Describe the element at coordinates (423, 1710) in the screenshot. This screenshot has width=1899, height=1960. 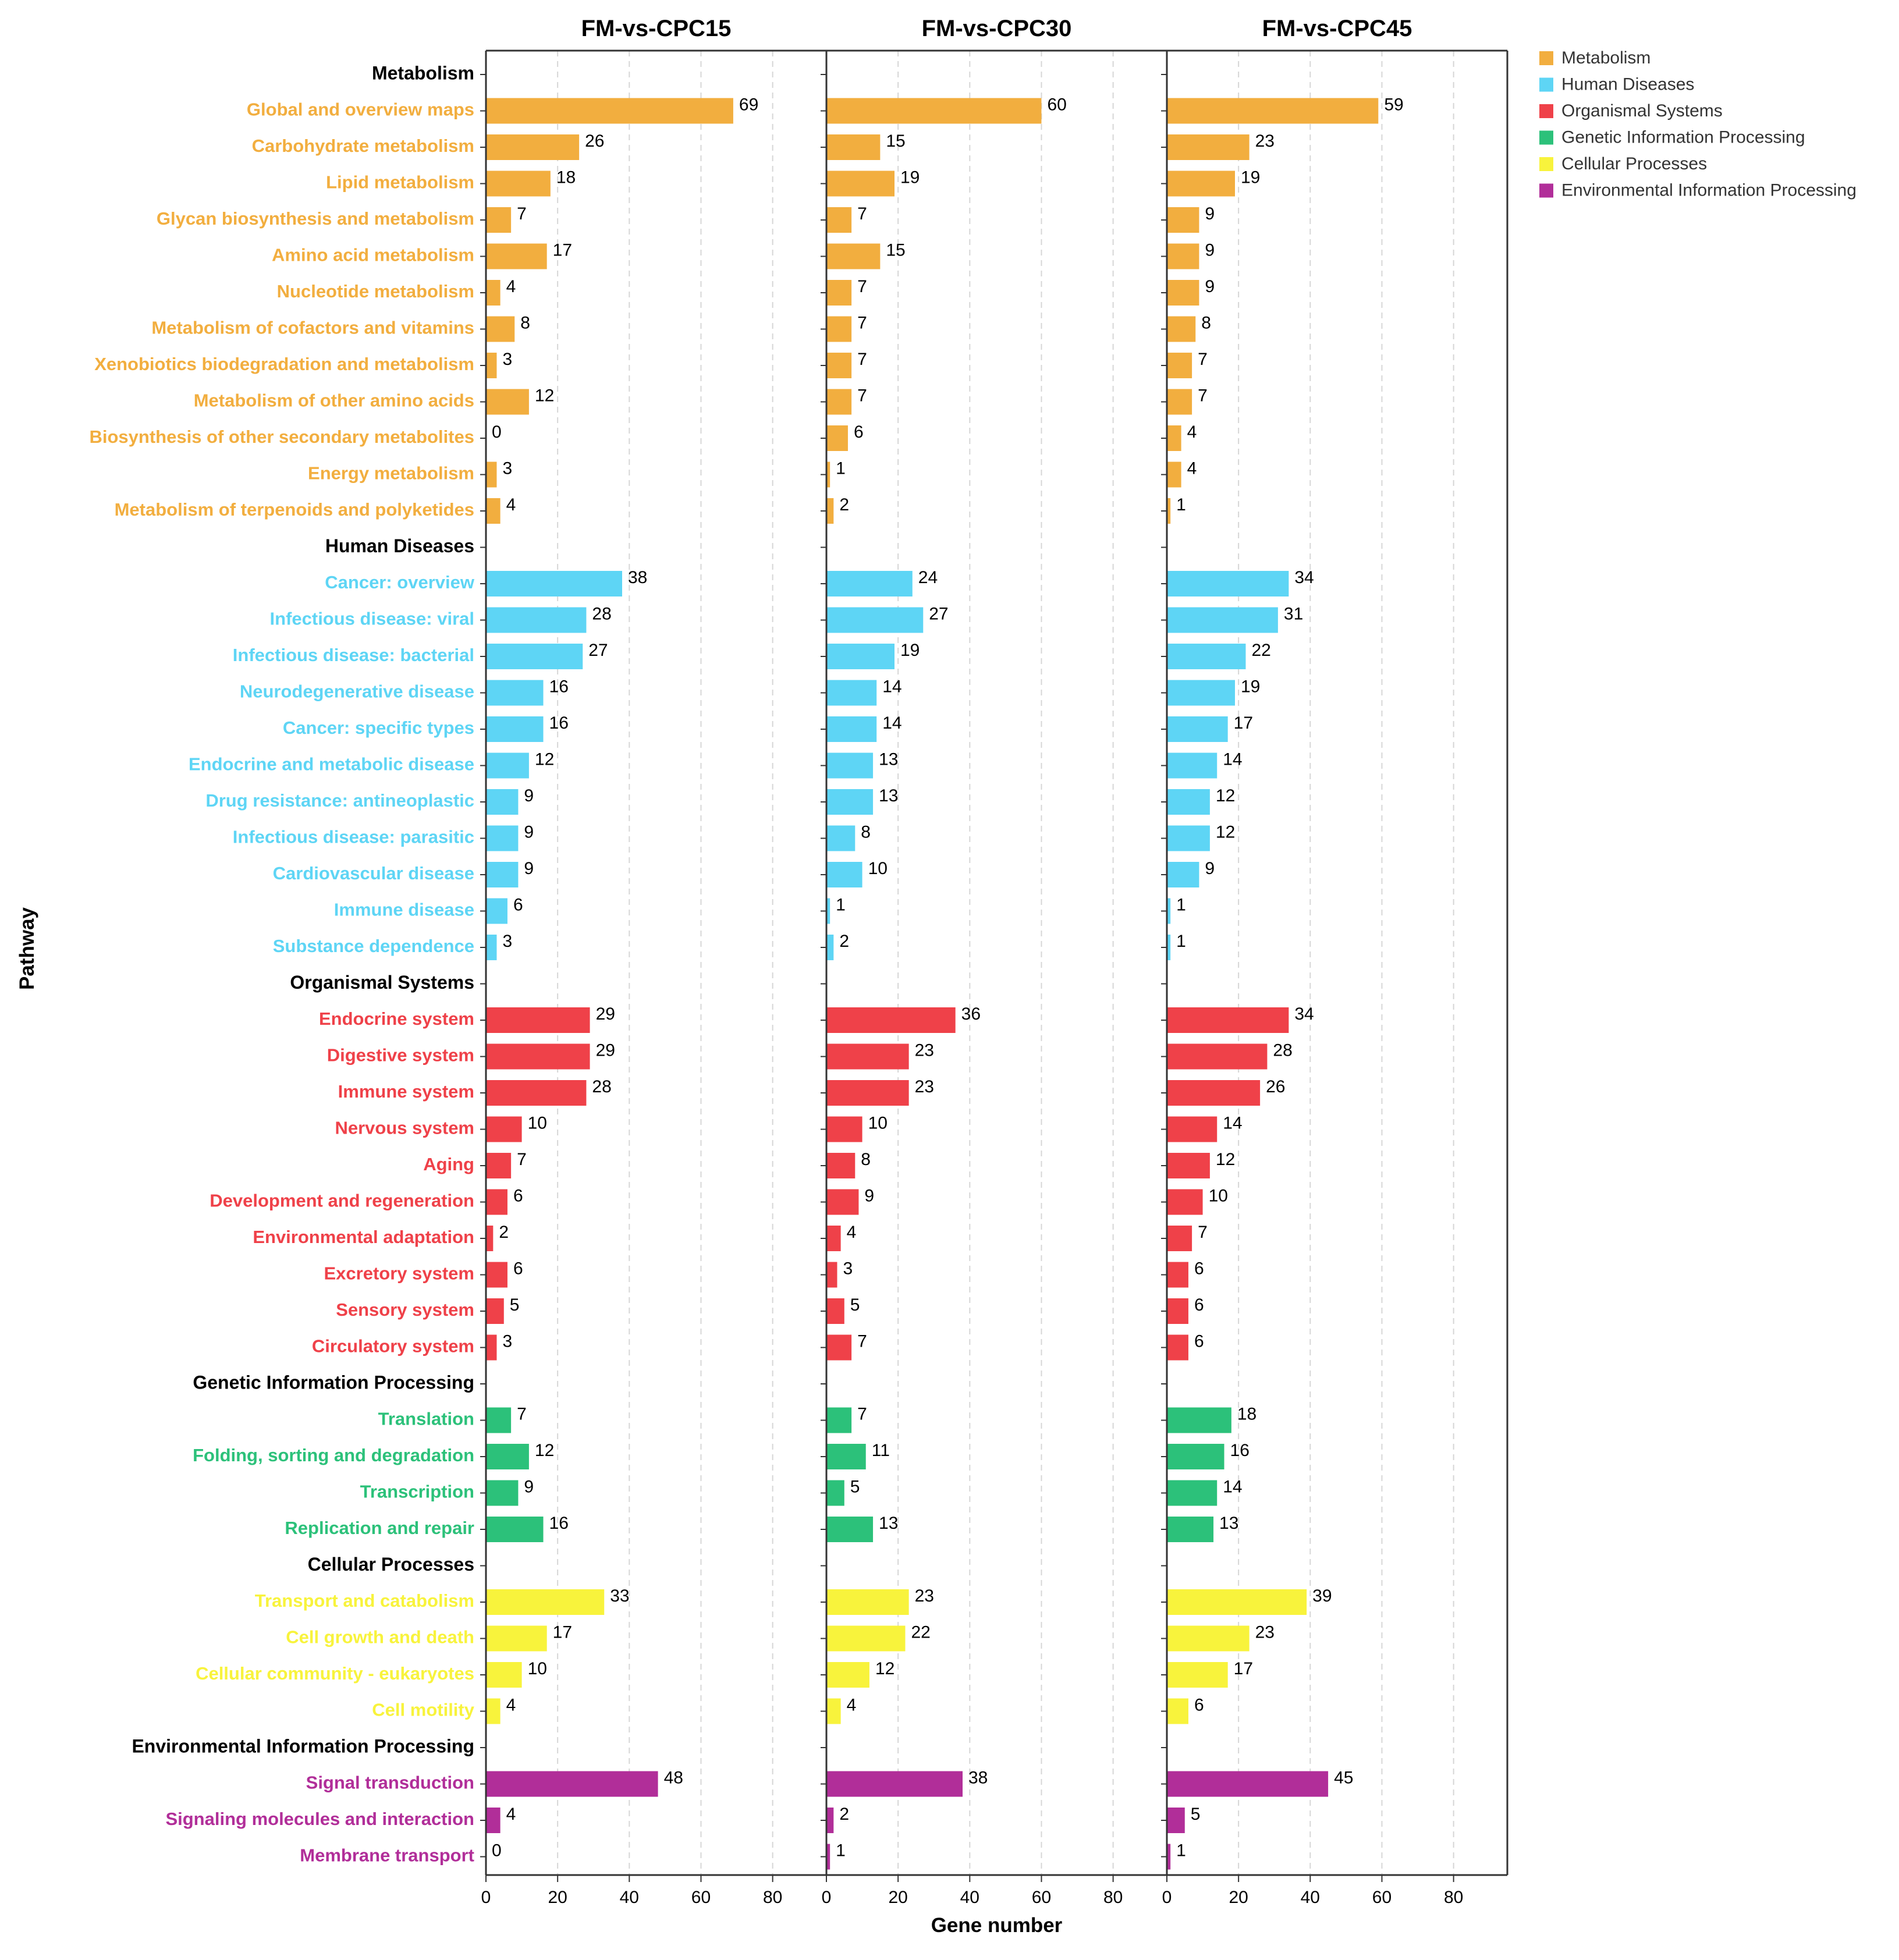
I see `category-label: Cell motility` at that location.